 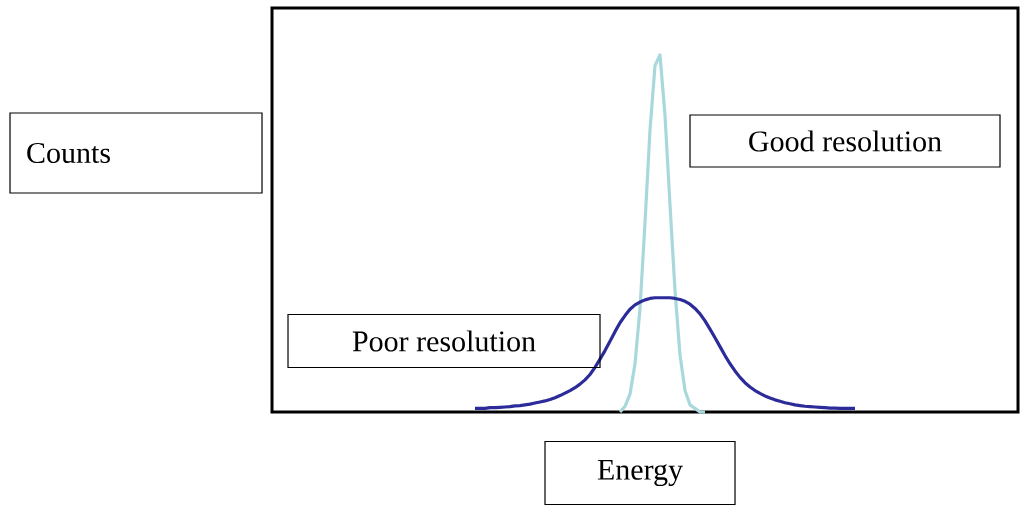 I want to click on x-axis-title: Energy, so click(x=640, y=473).